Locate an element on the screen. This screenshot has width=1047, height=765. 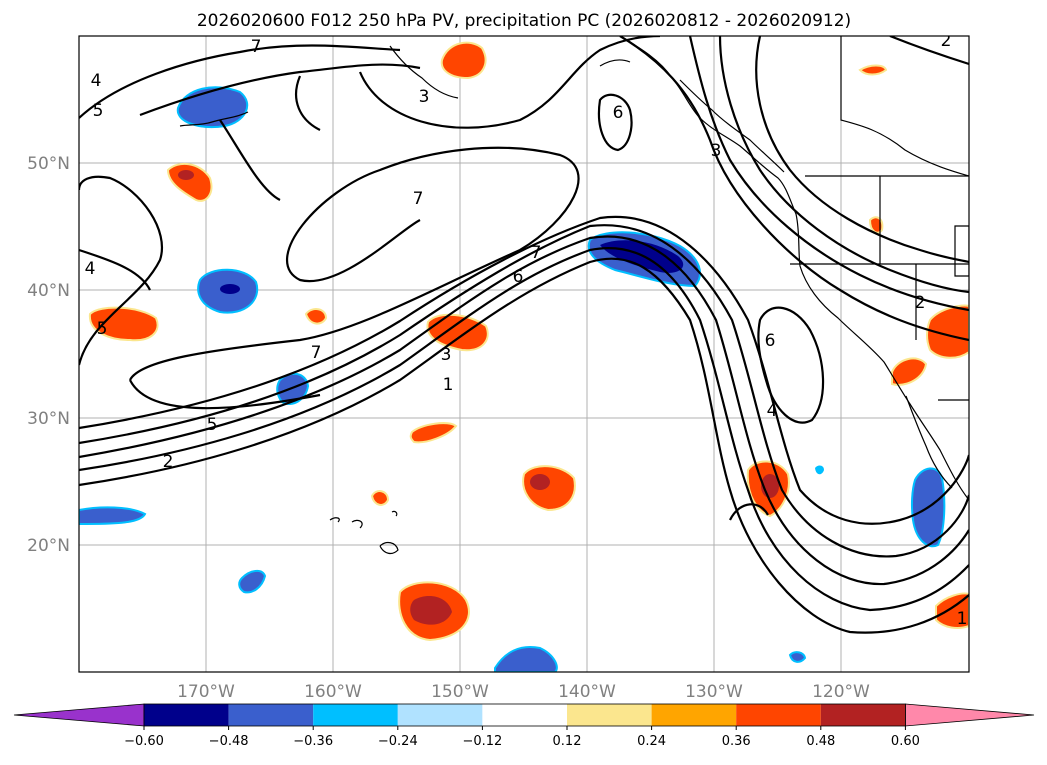
contour-label: 3 is located at coordinates (716, 151).